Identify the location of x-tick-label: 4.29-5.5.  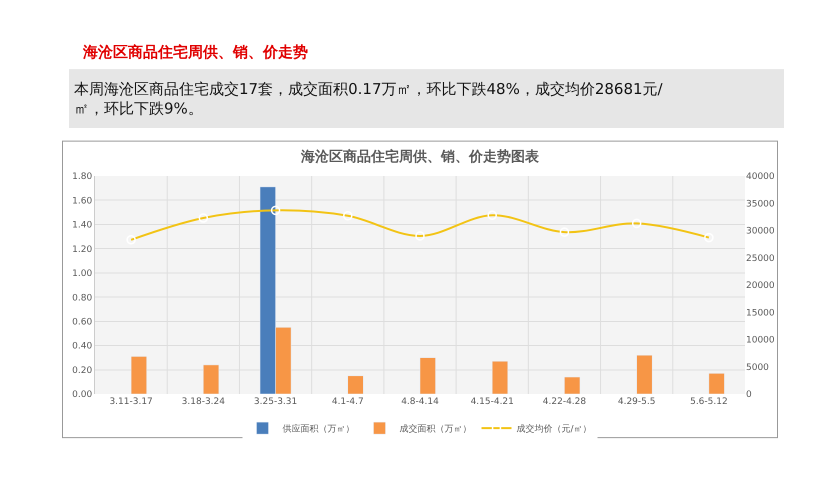
(637, 402).